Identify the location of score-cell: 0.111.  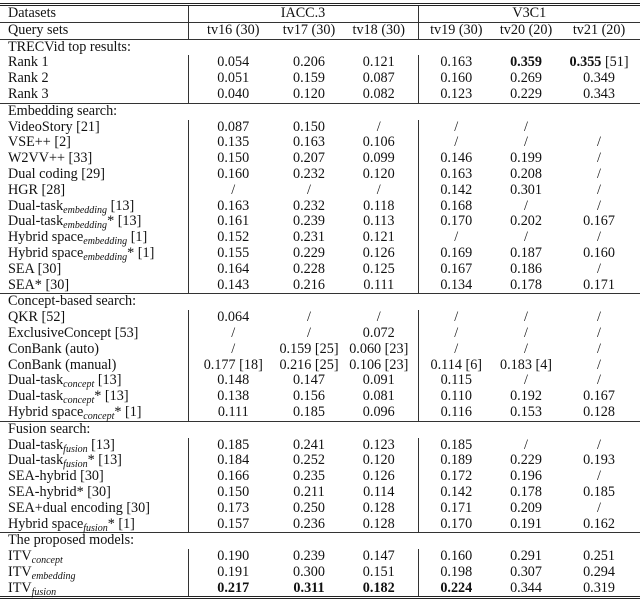
(379, 285).